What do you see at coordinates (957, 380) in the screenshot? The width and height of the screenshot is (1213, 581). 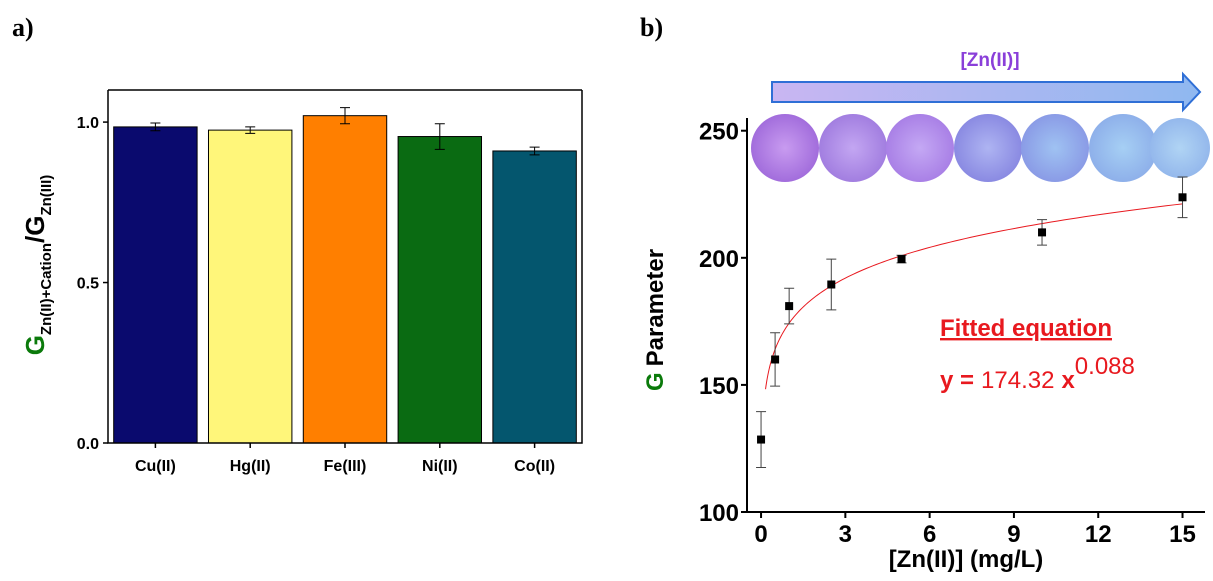 I see `equation-prefix: y =` at bounding box center [957, 380].